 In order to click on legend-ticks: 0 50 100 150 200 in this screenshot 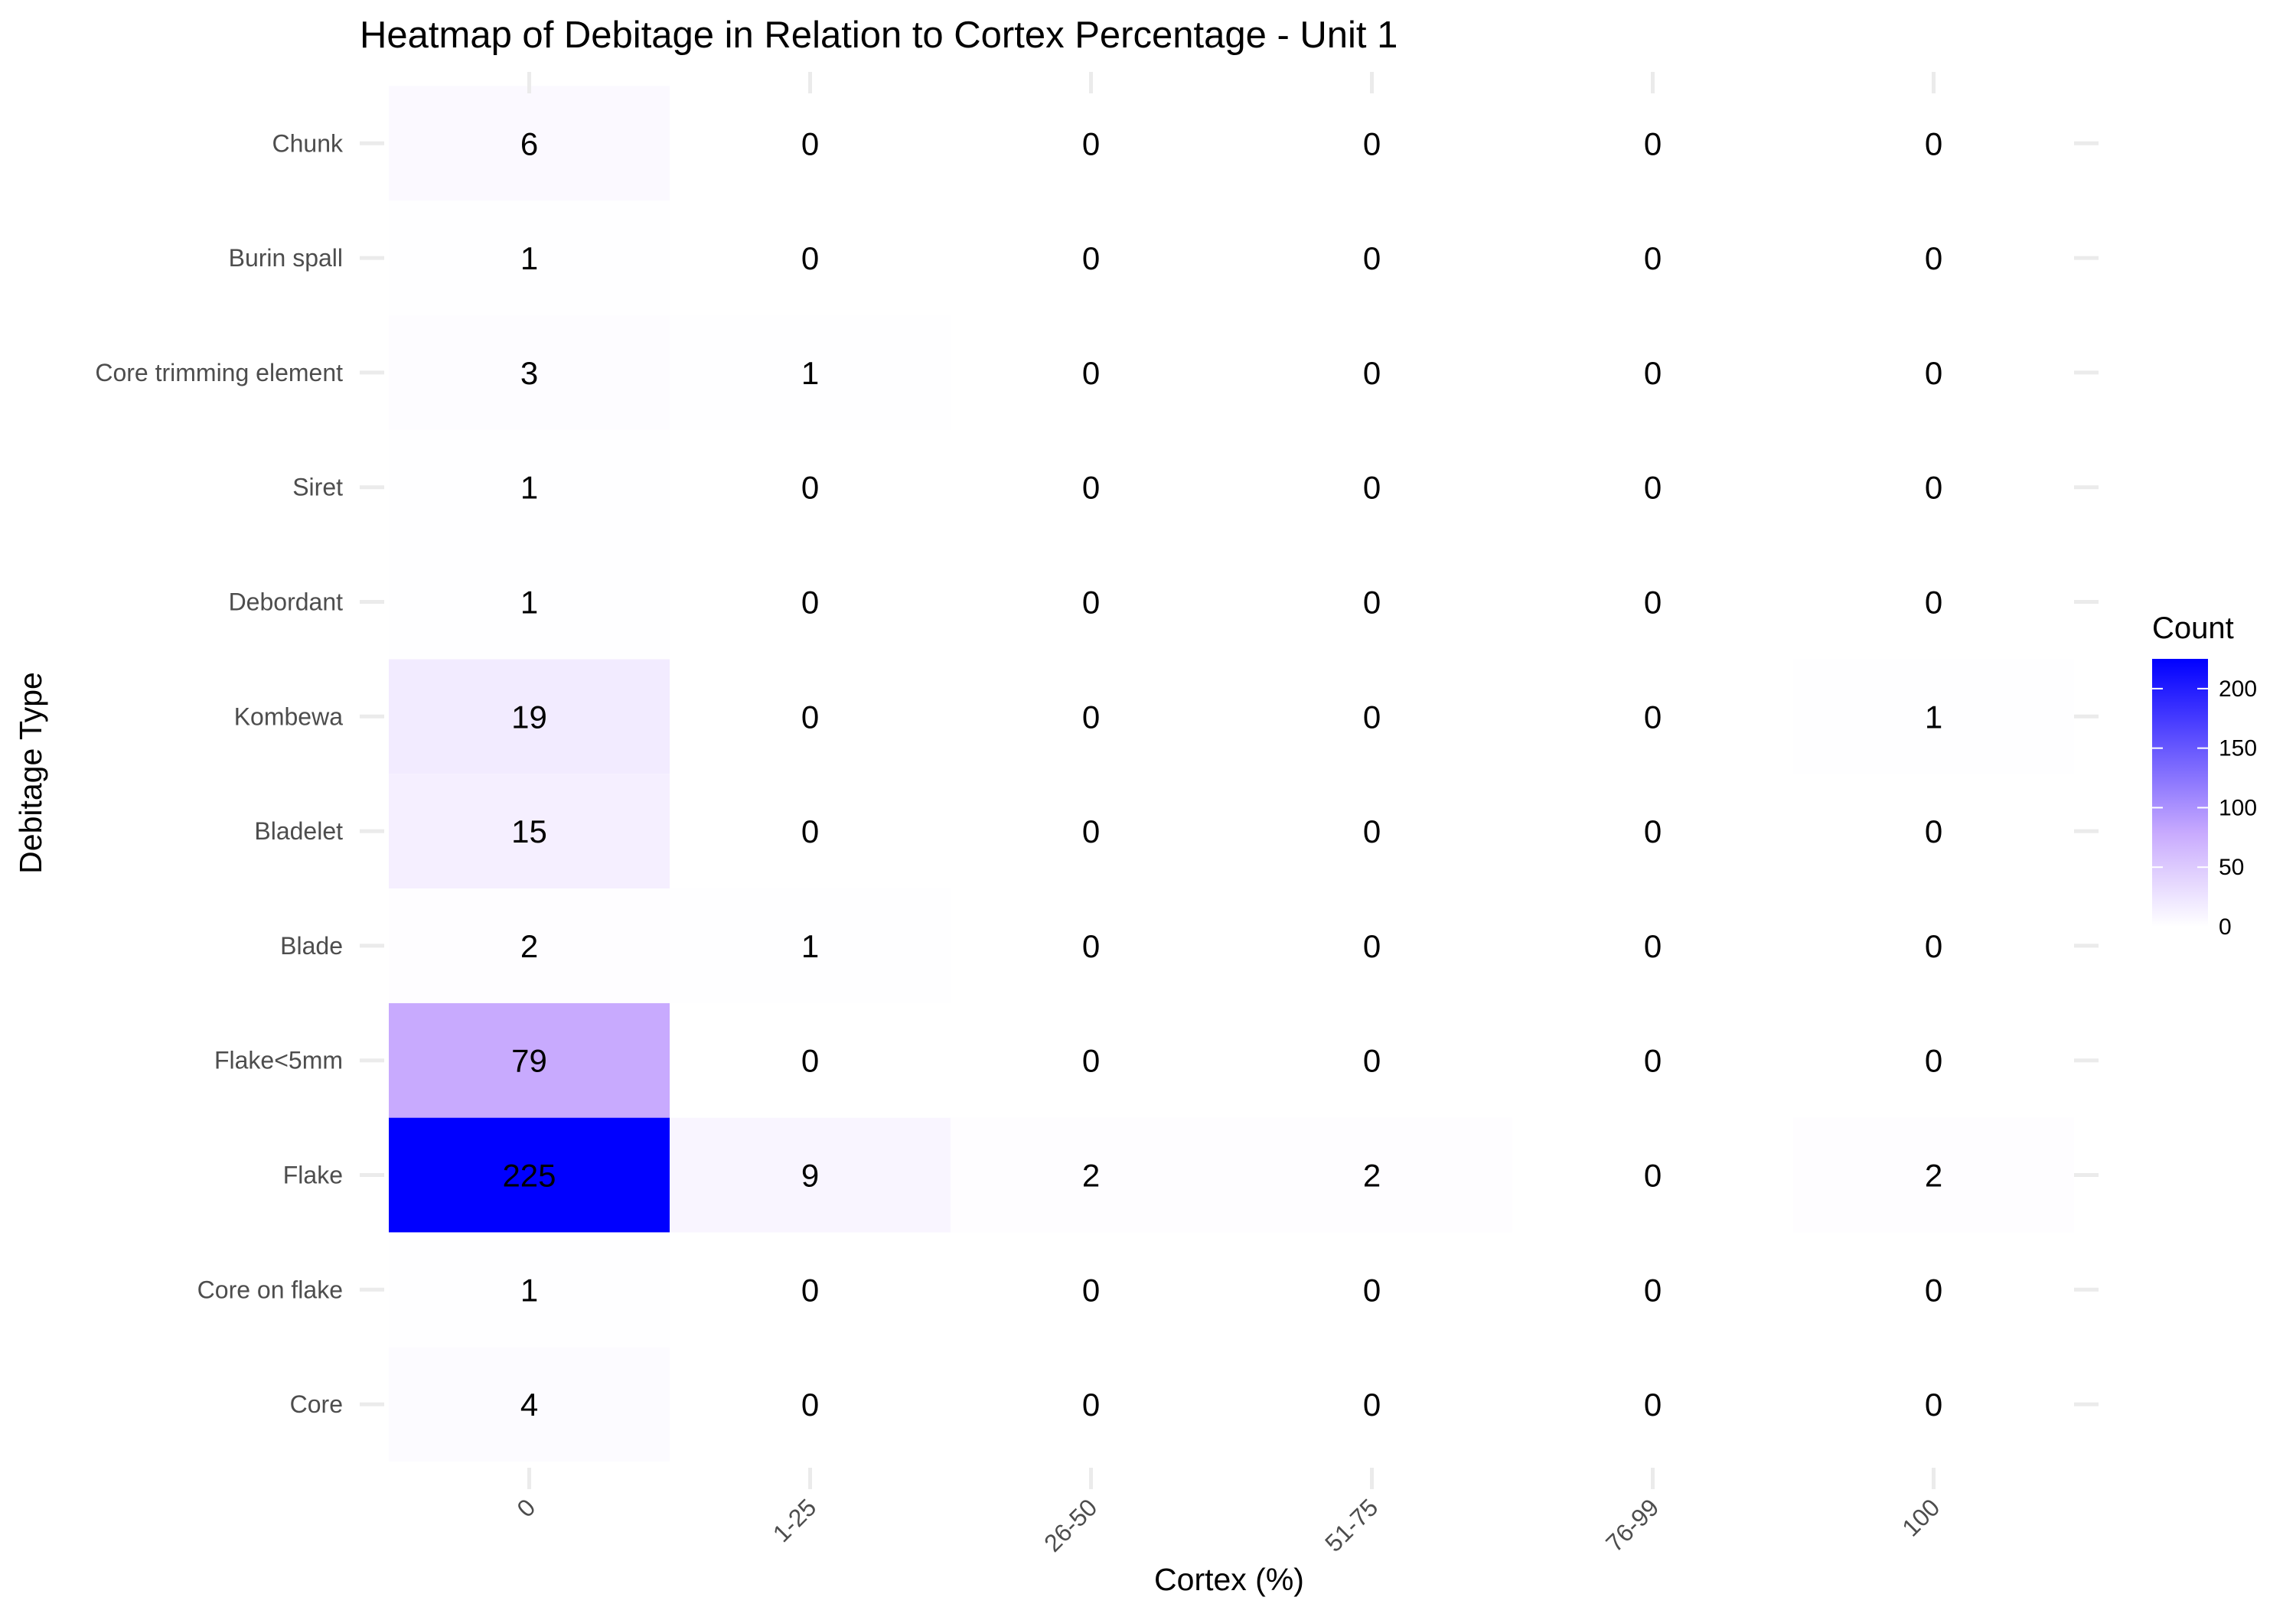, I will do `click(2204, 808)`.